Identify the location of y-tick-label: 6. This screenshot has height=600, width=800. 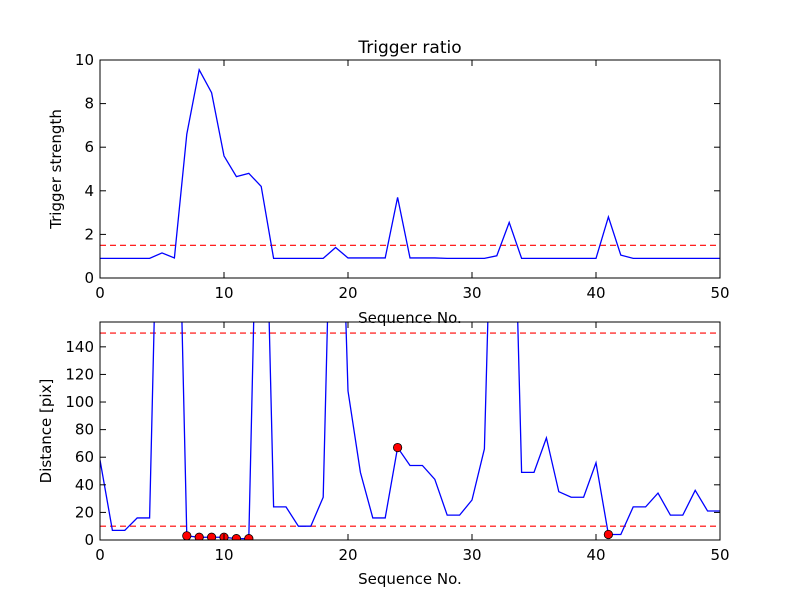
(89, 147).